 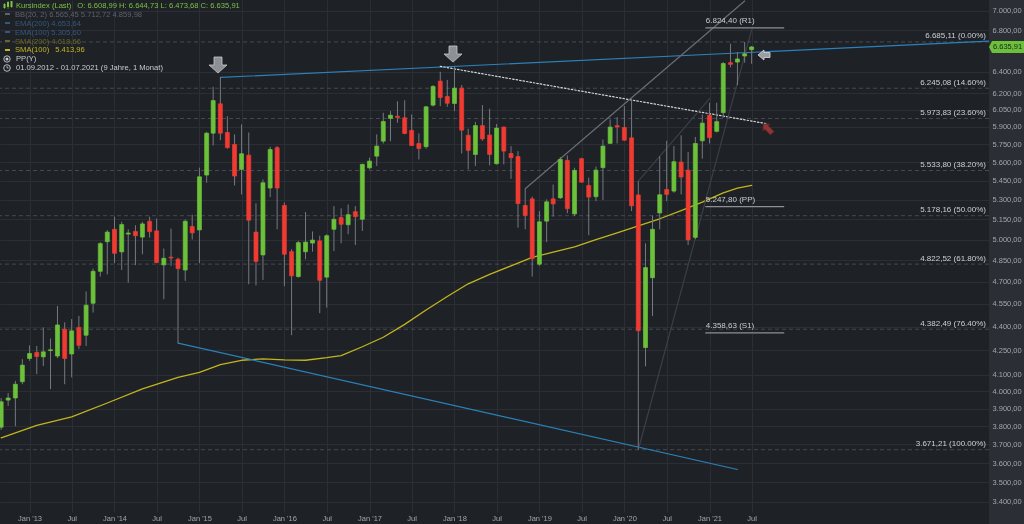 What do you see at coordinates (730, 325) in the screenshot?
I see `annotation: 4.358,63 (S1)` at bounding box center [730, 325].